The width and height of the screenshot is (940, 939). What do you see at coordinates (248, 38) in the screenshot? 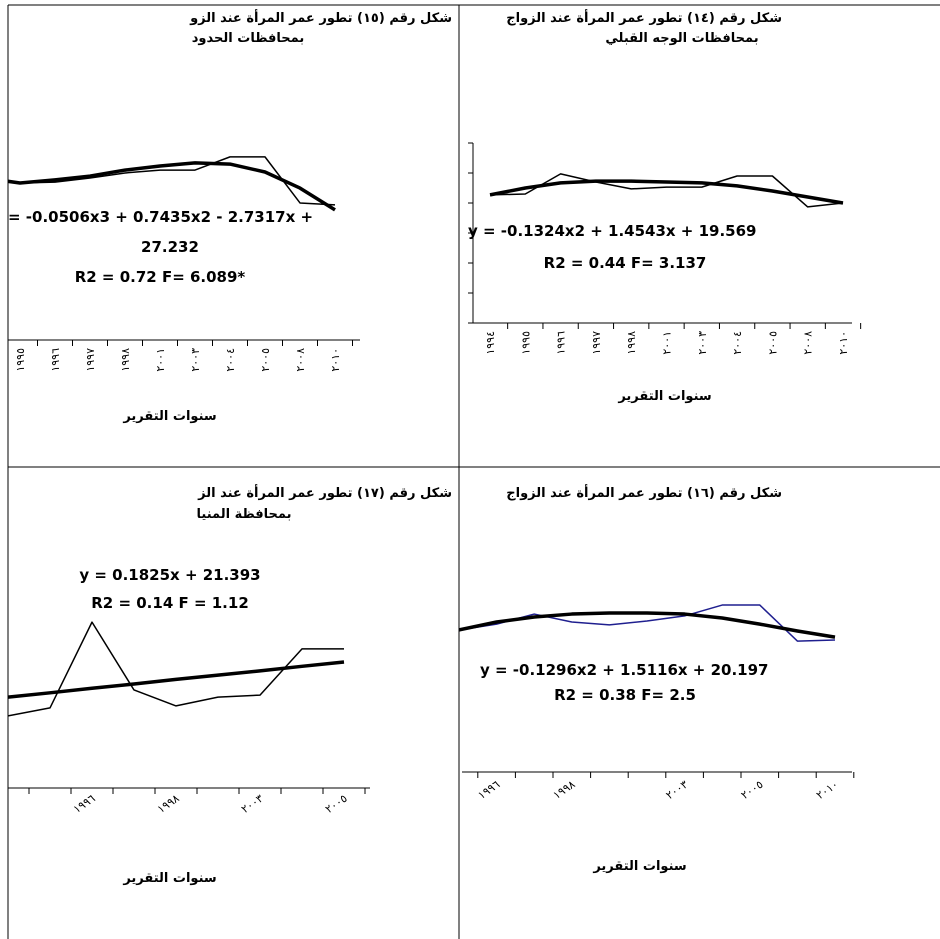
I see `chart-subtitle: بمحافظات الحدود` at bounding box center [248, 38].